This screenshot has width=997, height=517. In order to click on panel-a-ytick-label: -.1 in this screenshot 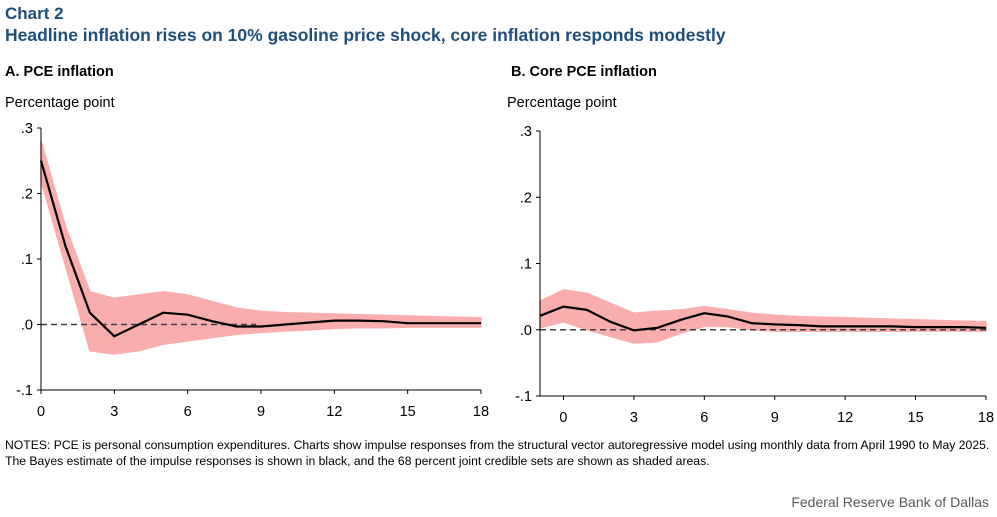, I will do `click(24, 391)`.